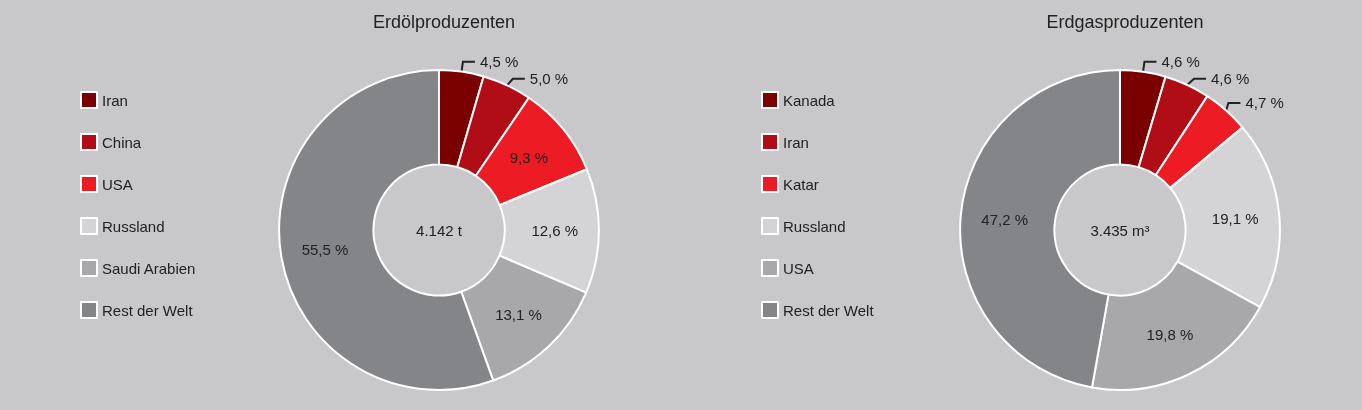 Image resolution: width=1362 pixels, height=410 pixels. I want to click on data-label: 55,5 %, so click(325, 250).